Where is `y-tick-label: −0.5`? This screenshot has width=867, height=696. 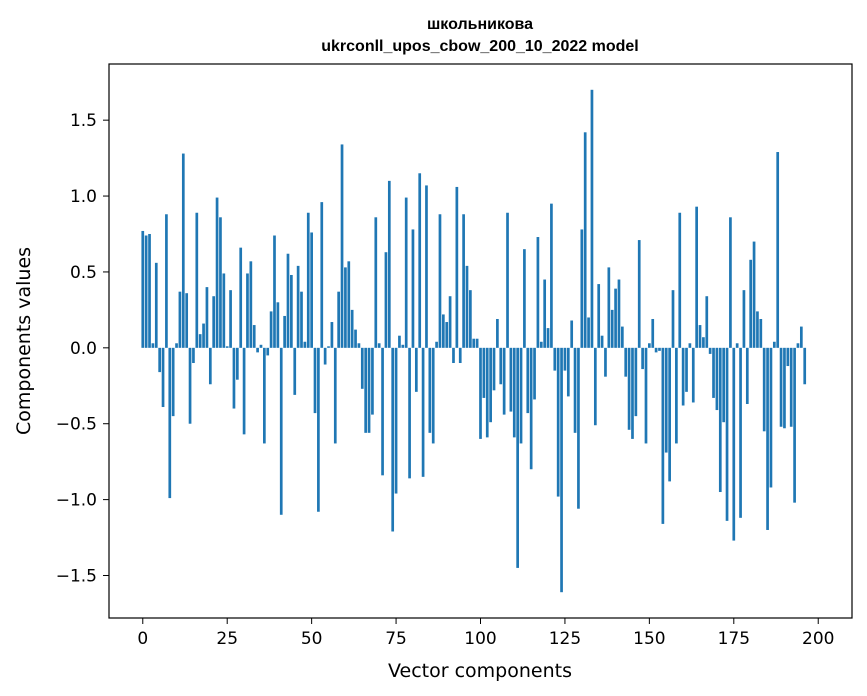
y-tick-label: −0.5 is located at coordinates (76, 425).